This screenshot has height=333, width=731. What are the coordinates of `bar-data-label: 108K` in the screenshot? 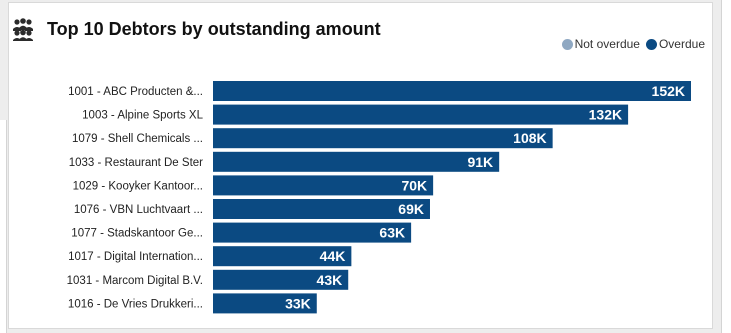 It's located at (529, 138).